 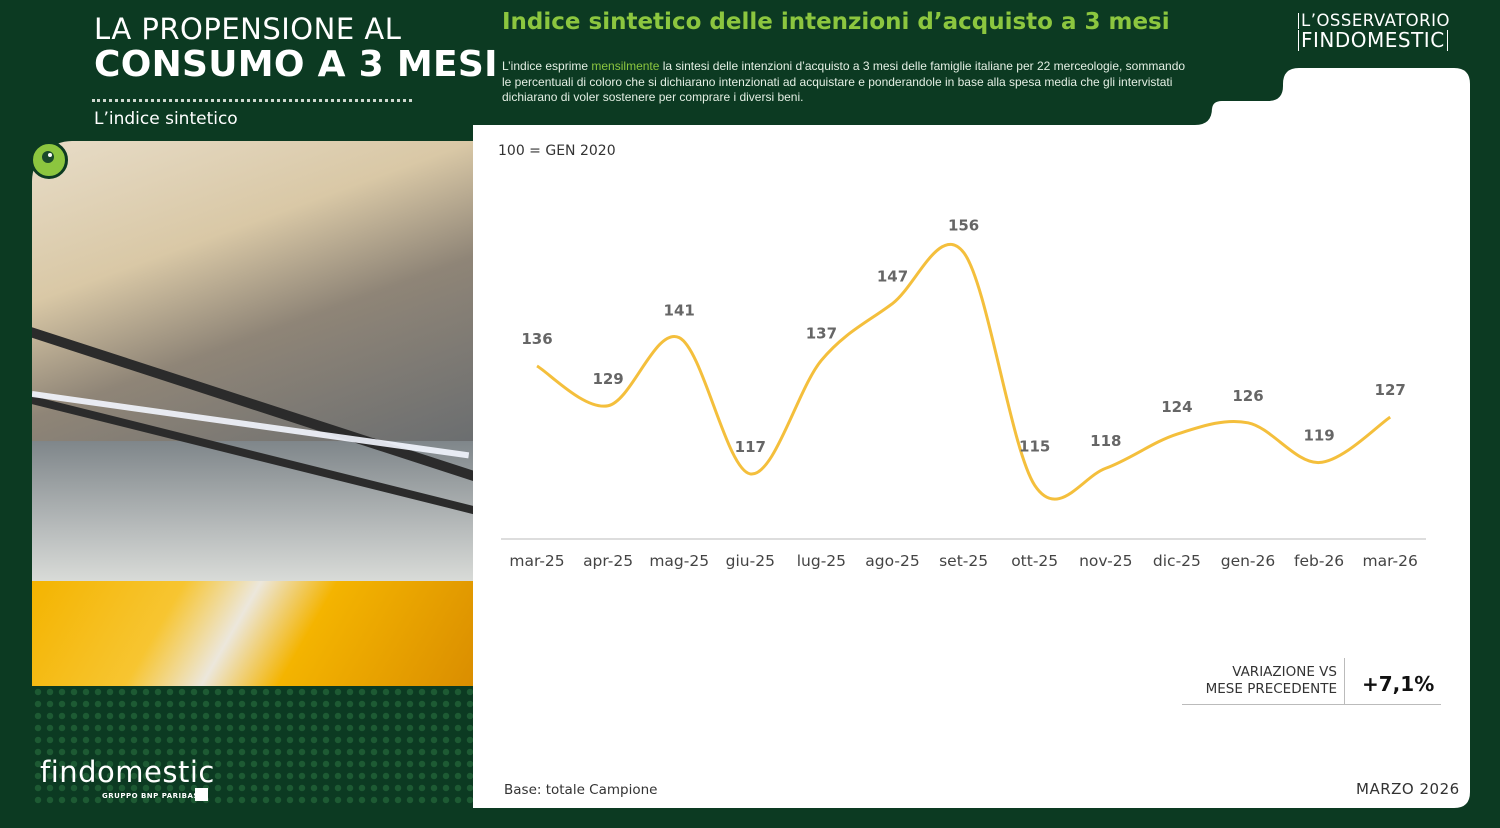 I want to click on x-tick-label: mar-25, so click(x=536, y=561).